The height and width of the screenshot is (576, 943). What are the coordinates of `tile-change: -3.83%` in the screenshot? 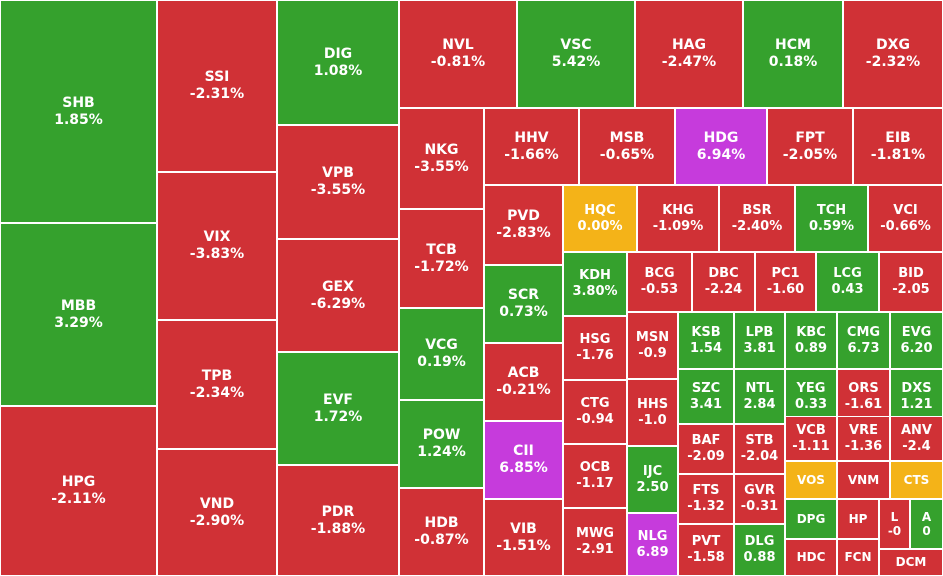 It's located at (217, 254).